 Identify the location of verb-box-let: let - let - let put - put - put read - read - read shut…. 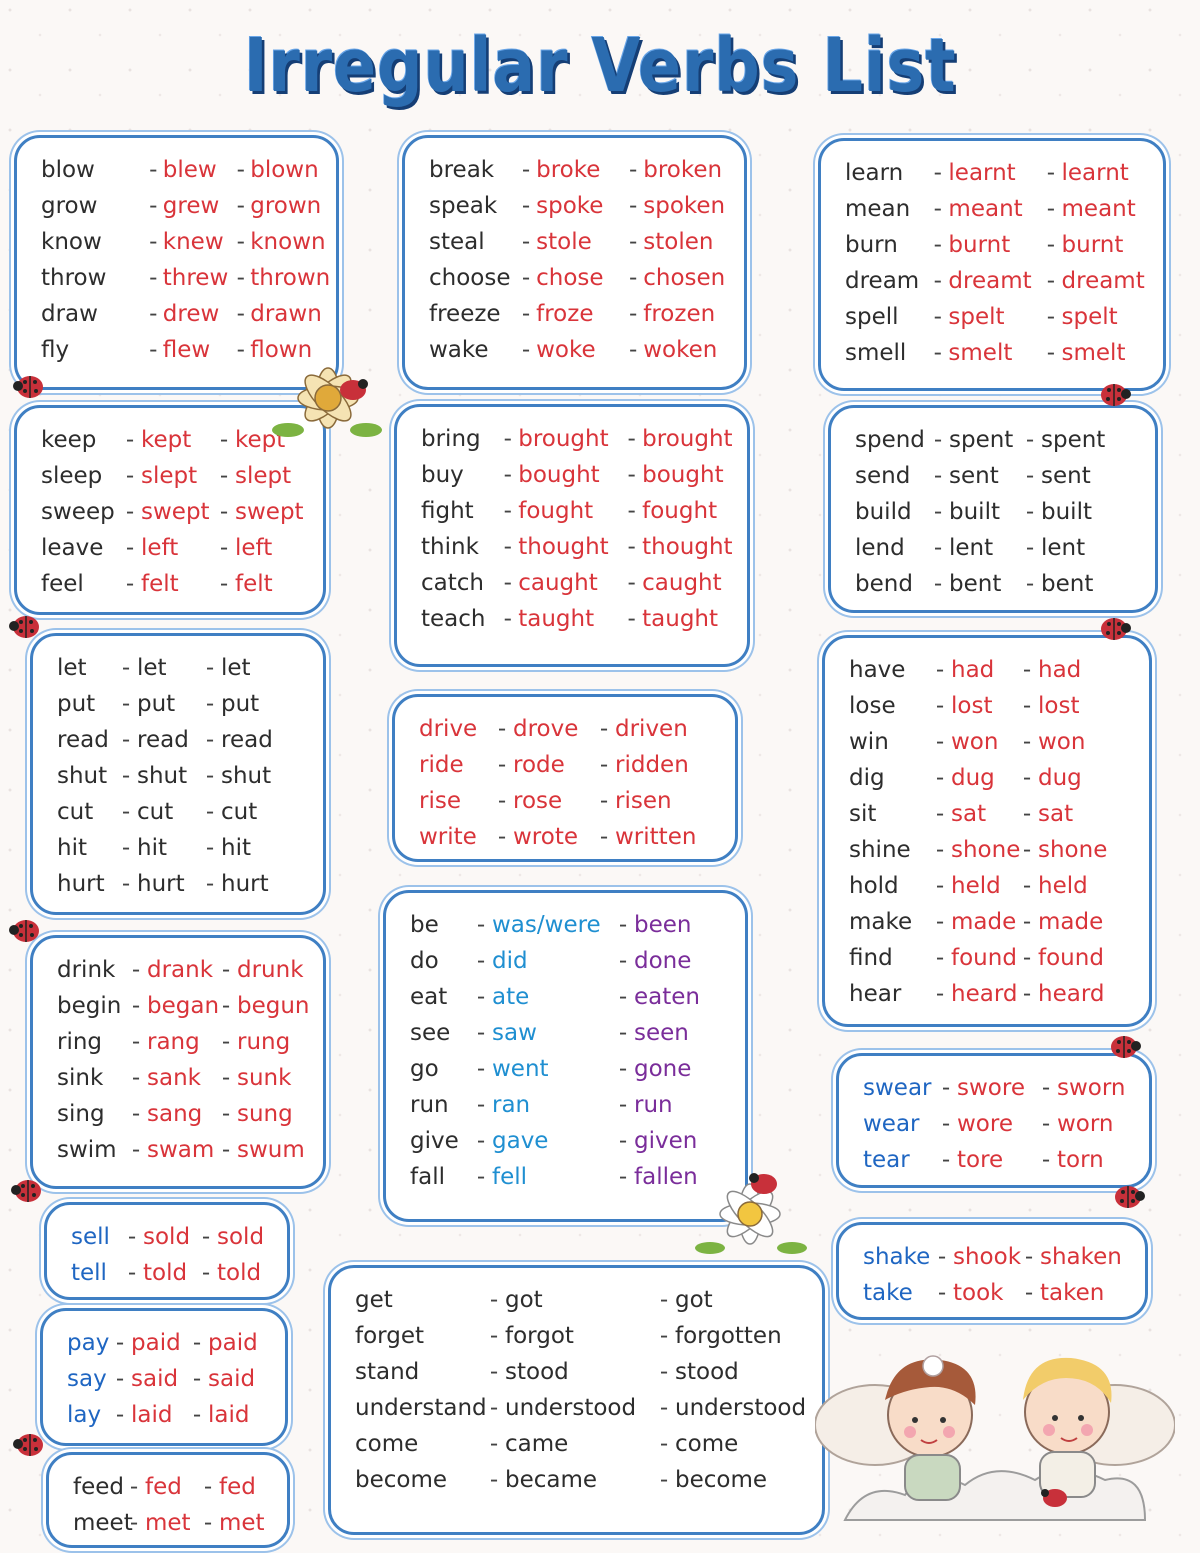
(178, 774).